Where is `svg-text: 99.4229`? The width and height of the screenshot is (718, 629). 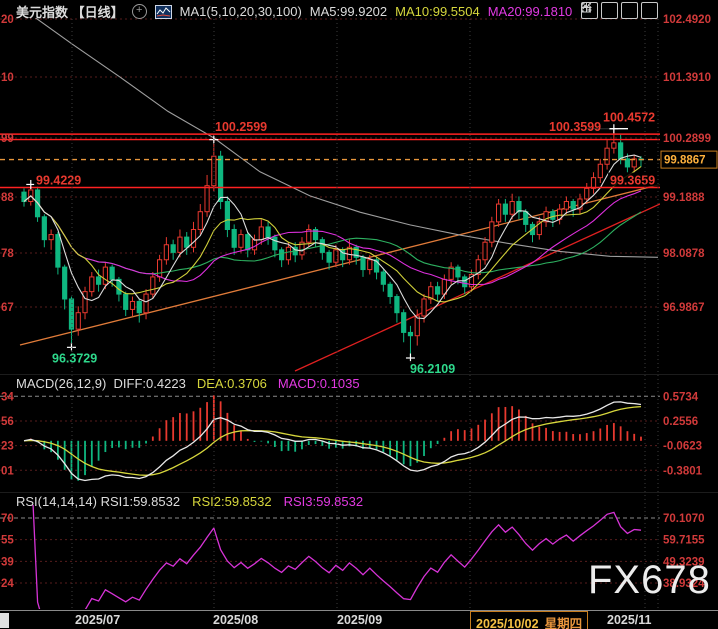 svg-text: 99.4229 is located at coordinates (58, 181).